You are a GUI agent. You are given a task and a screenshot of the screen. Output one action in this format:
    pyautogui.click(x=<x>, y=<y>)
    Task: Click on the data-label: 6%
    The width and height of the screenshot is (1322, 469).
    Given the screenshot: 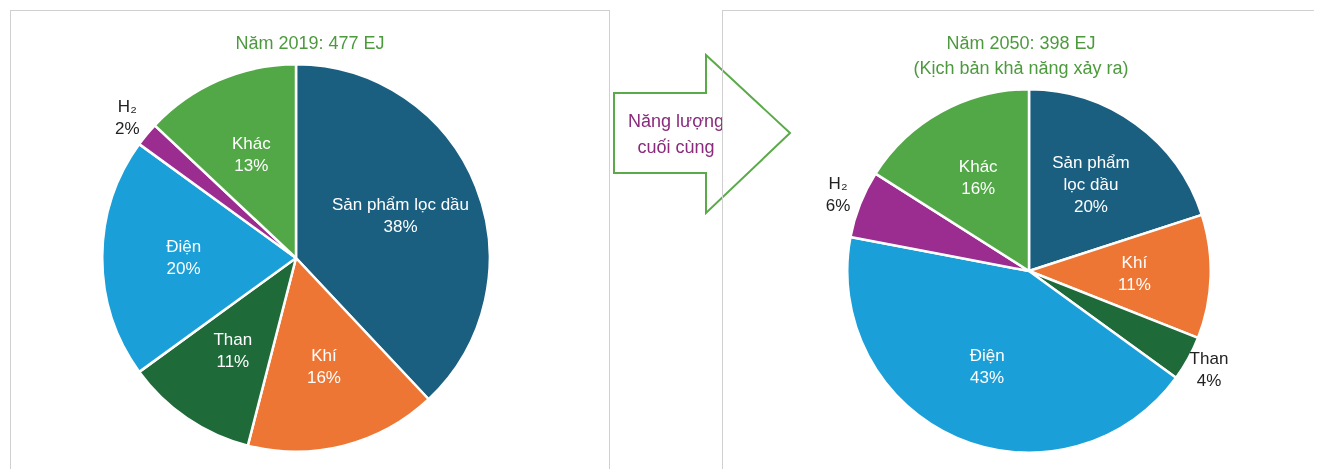 What is the action you would take?
    pyautogui.click(x=838, y=206)
    